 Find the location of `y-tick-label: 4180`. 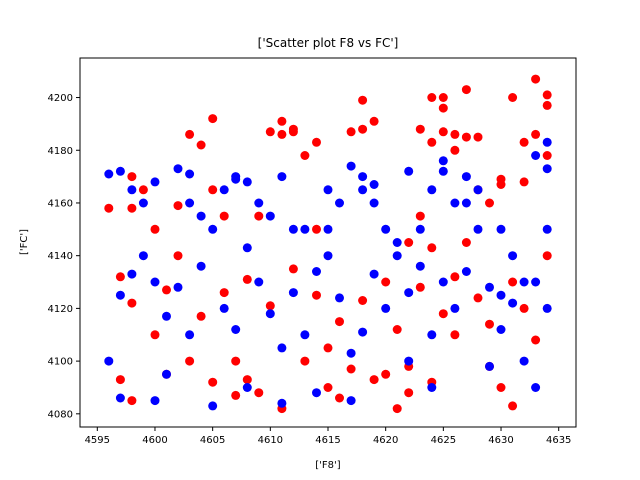

y-tick-label: 4180 is located at coordinates (60, 151).